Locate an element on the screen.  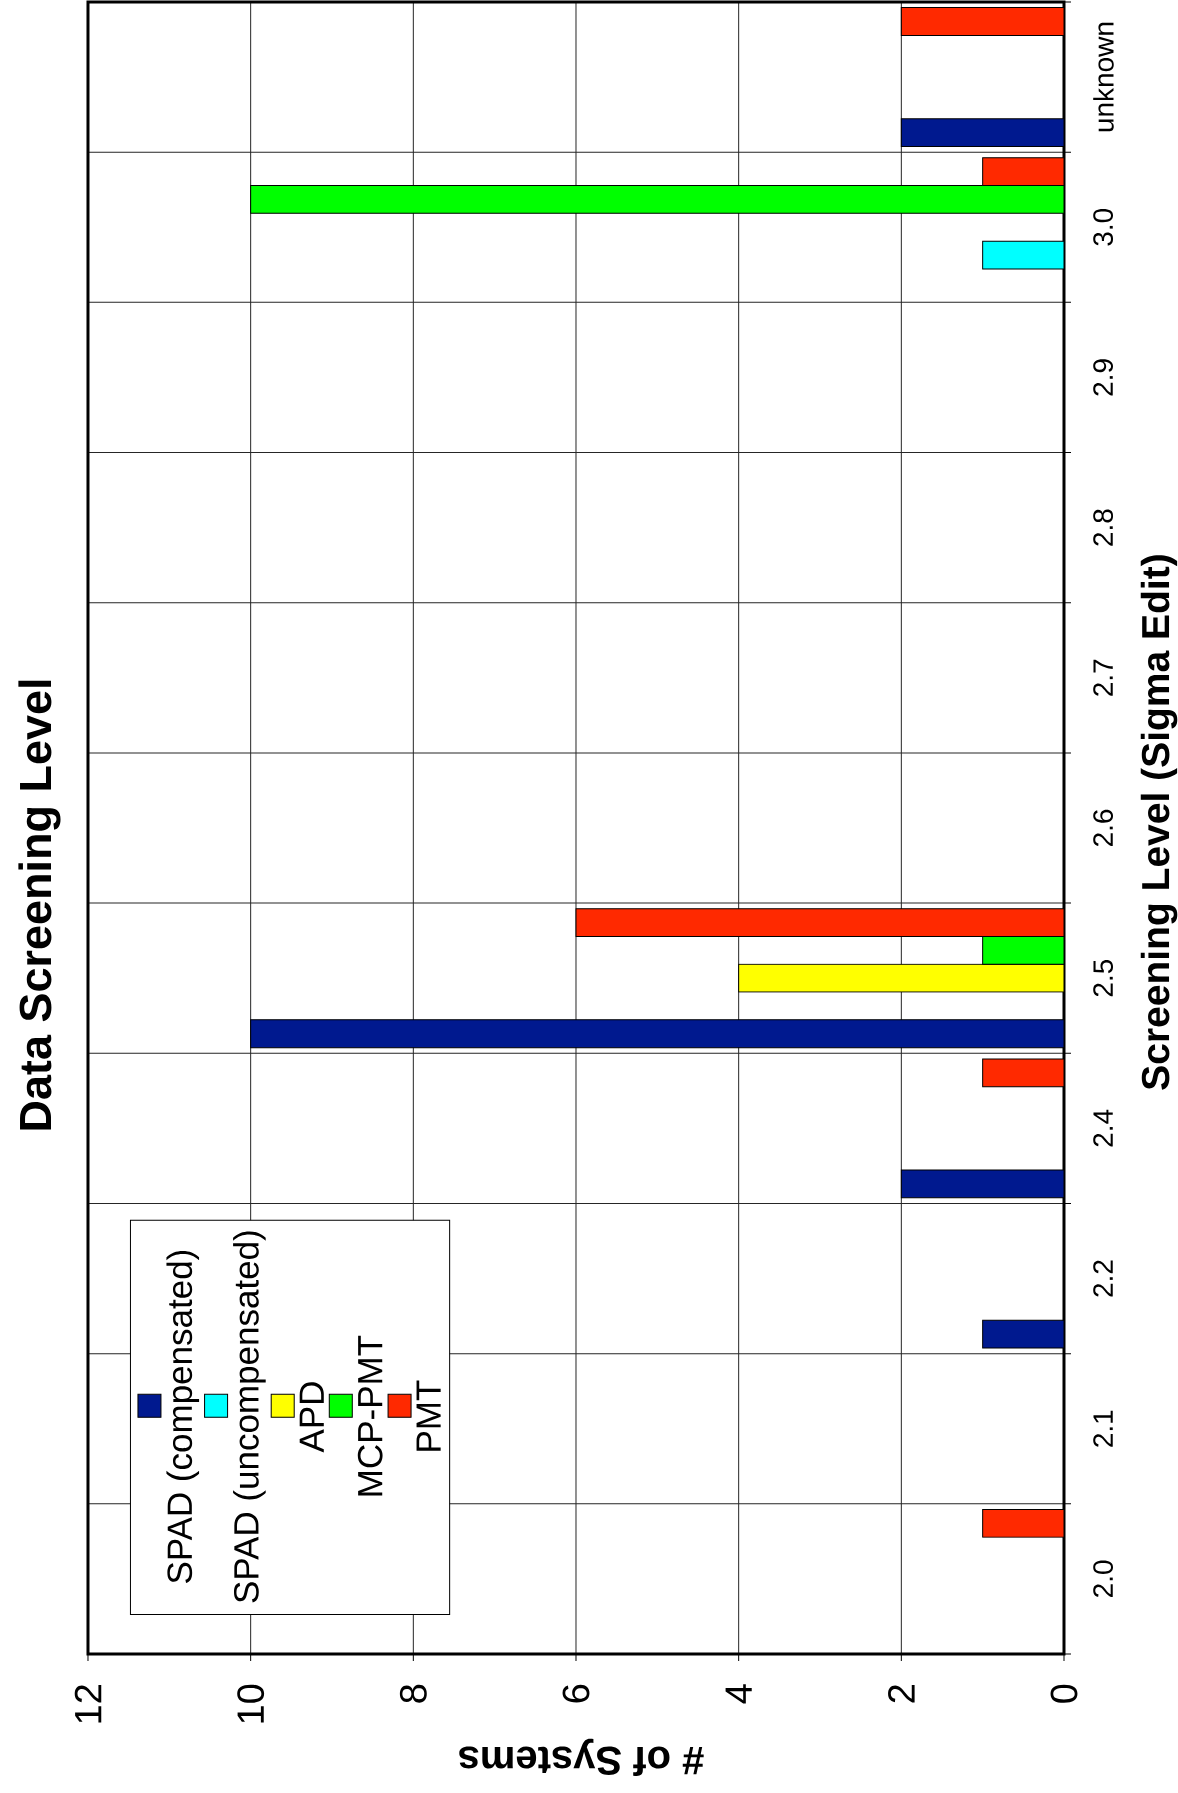
legend-label: MCP-PMT is located at coordinates (370, 1415).